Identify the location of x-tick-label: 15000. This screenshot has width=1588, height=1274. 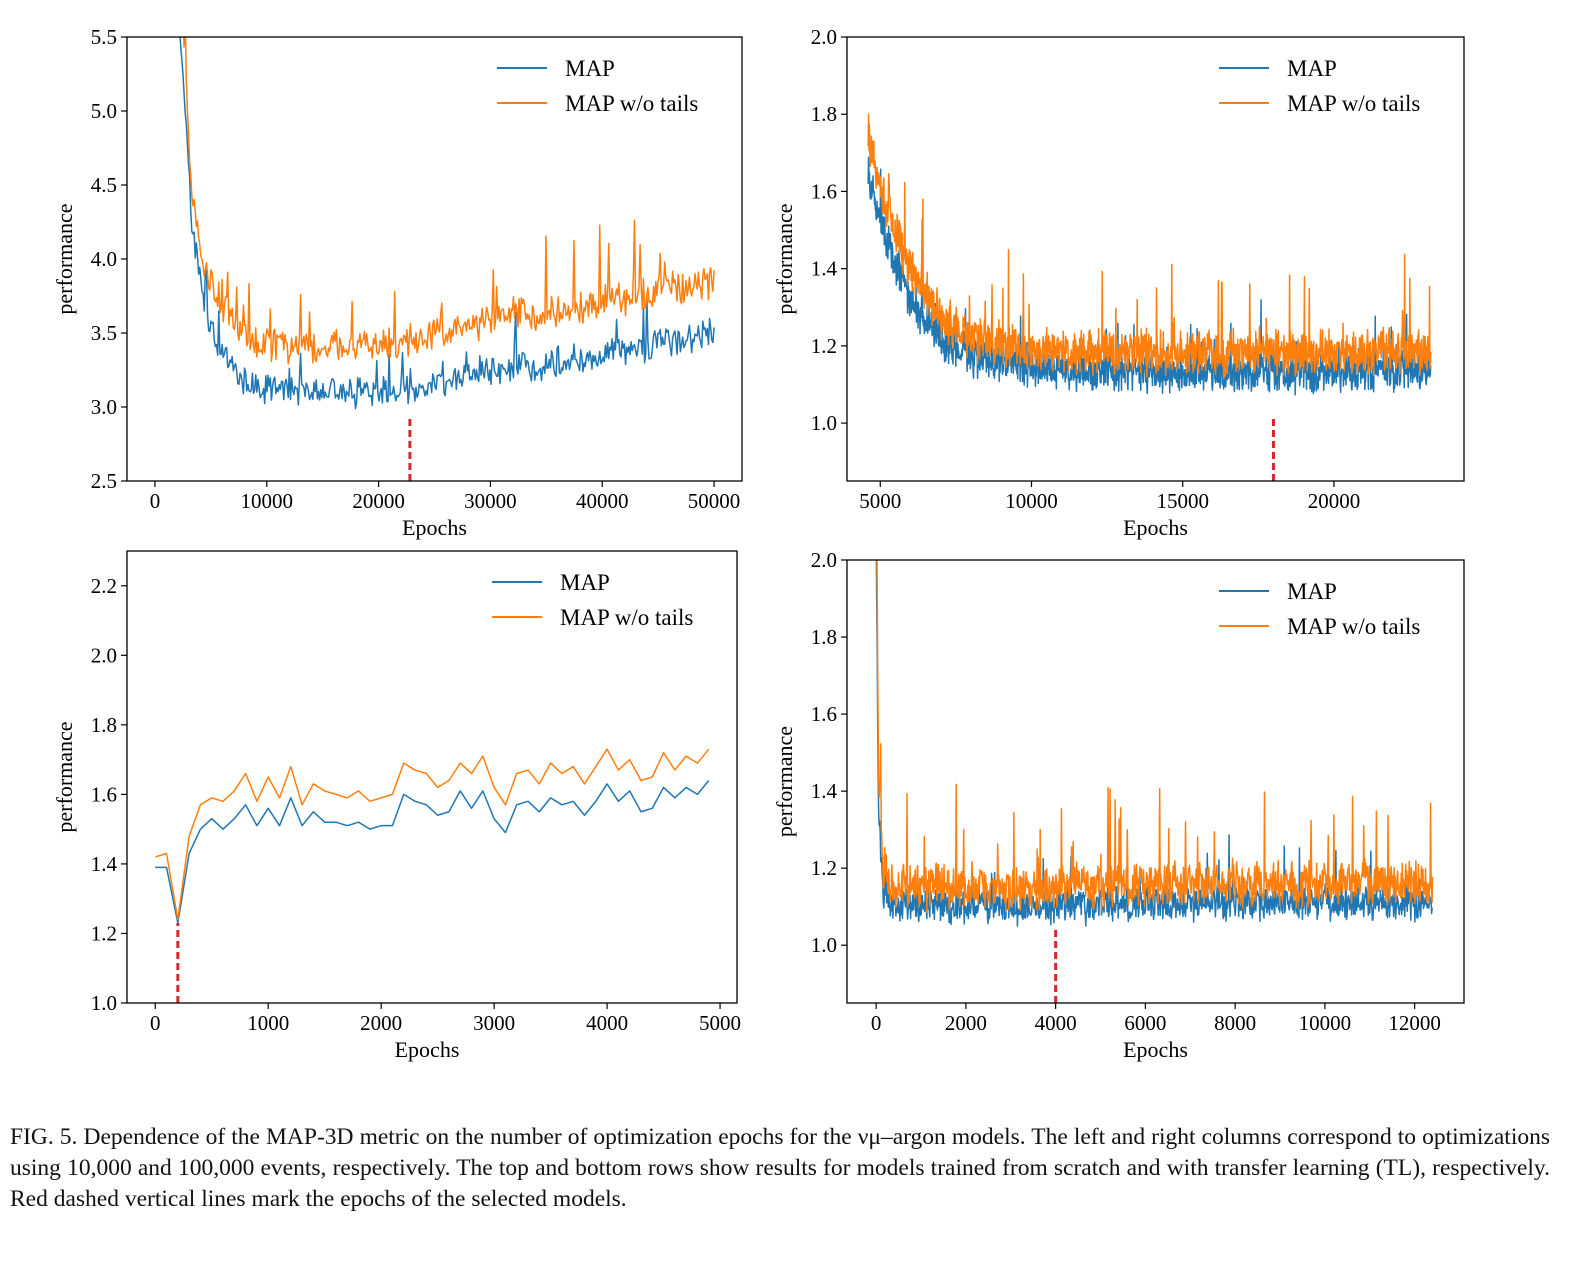
(1182, 501).